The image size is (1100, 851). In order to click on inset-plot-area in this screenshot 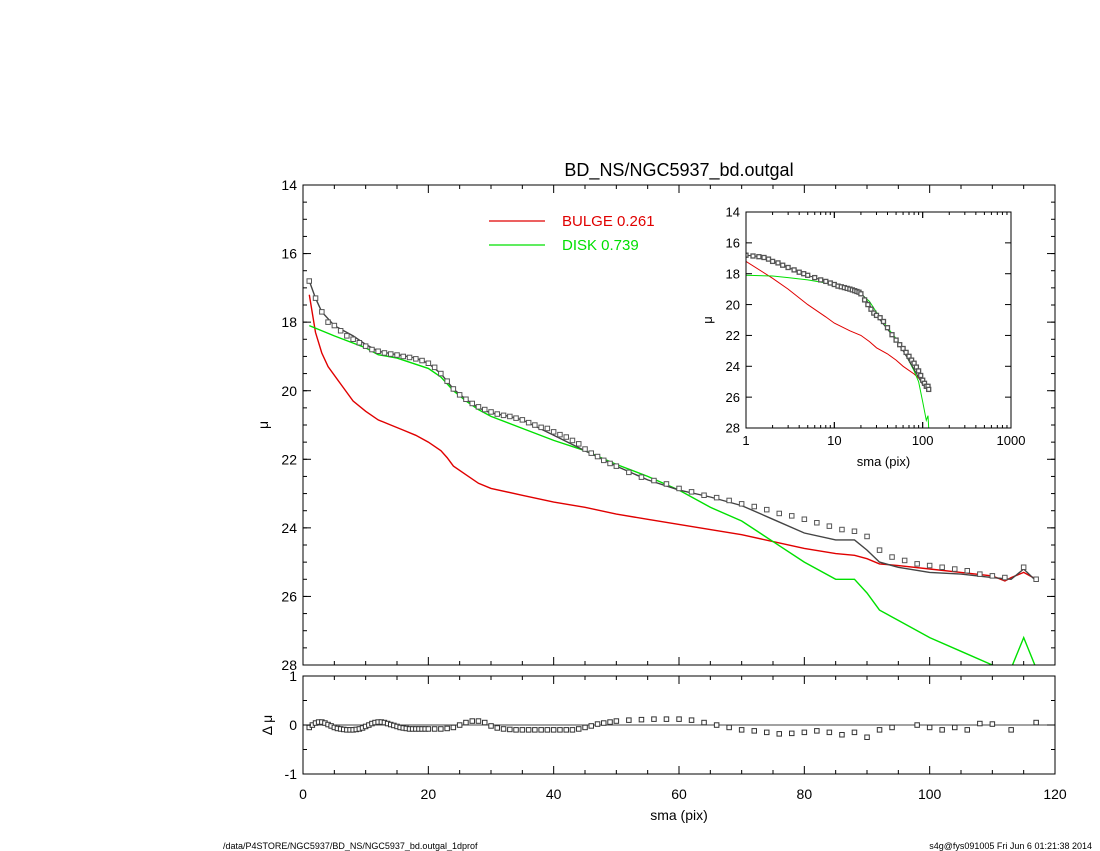, I will do `click(839, 340)`.